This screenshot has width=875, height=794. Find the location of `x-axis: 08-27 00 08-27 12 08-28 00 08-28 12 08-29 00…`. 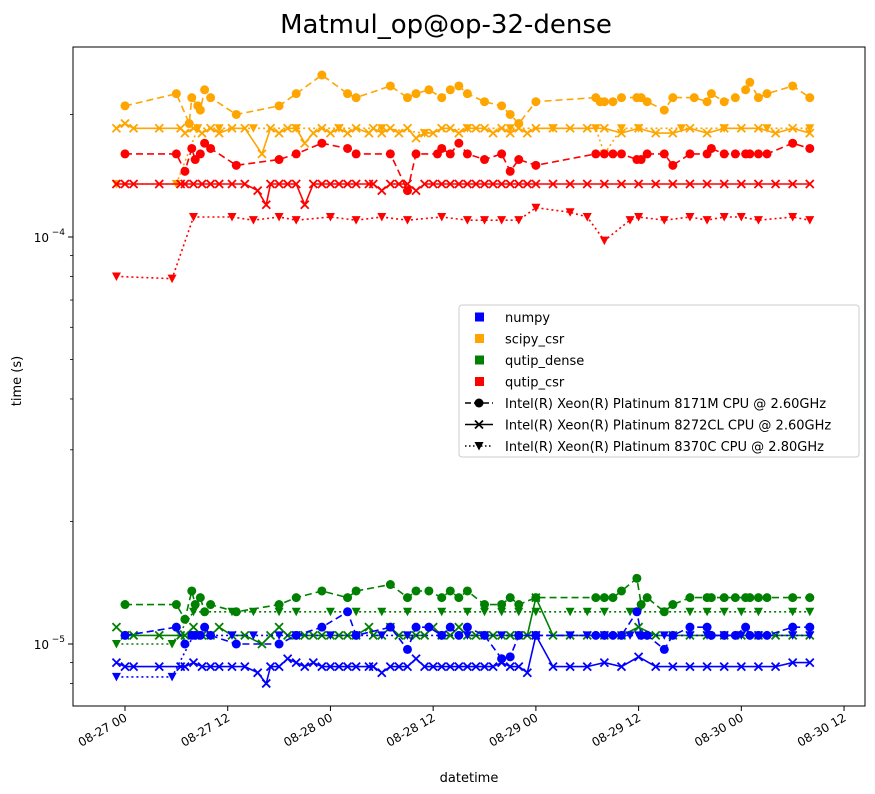

x-axis: 08-27 00 08-27 12 08-28 00 08-28 12 08-29 00… is located at coordinates (462, 728).